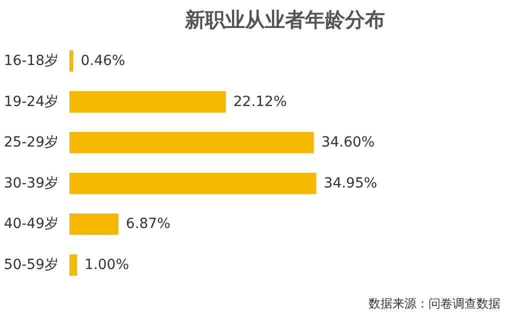 This screenshot has height=329, width=520. I want to click on y-tick-label: 40-49岁, so click(31, 224).